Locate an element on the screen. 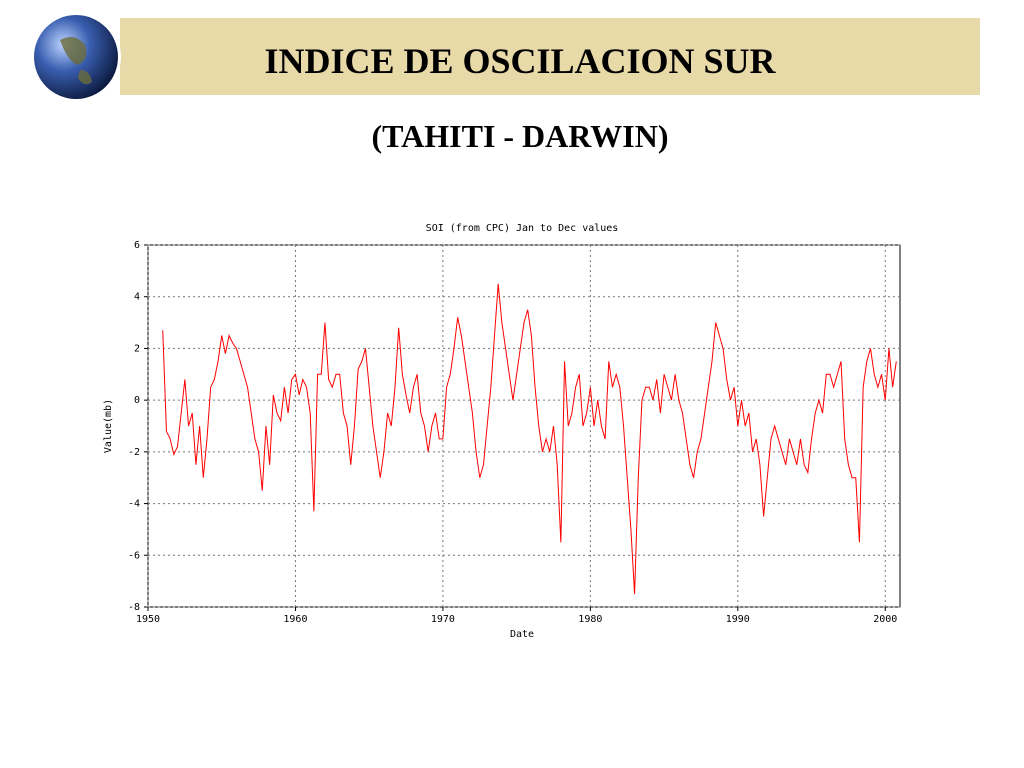 The image size is (1024, 768). slide-title: INDICE DE OSCILACION SUR is located at coordinates (520, 61).